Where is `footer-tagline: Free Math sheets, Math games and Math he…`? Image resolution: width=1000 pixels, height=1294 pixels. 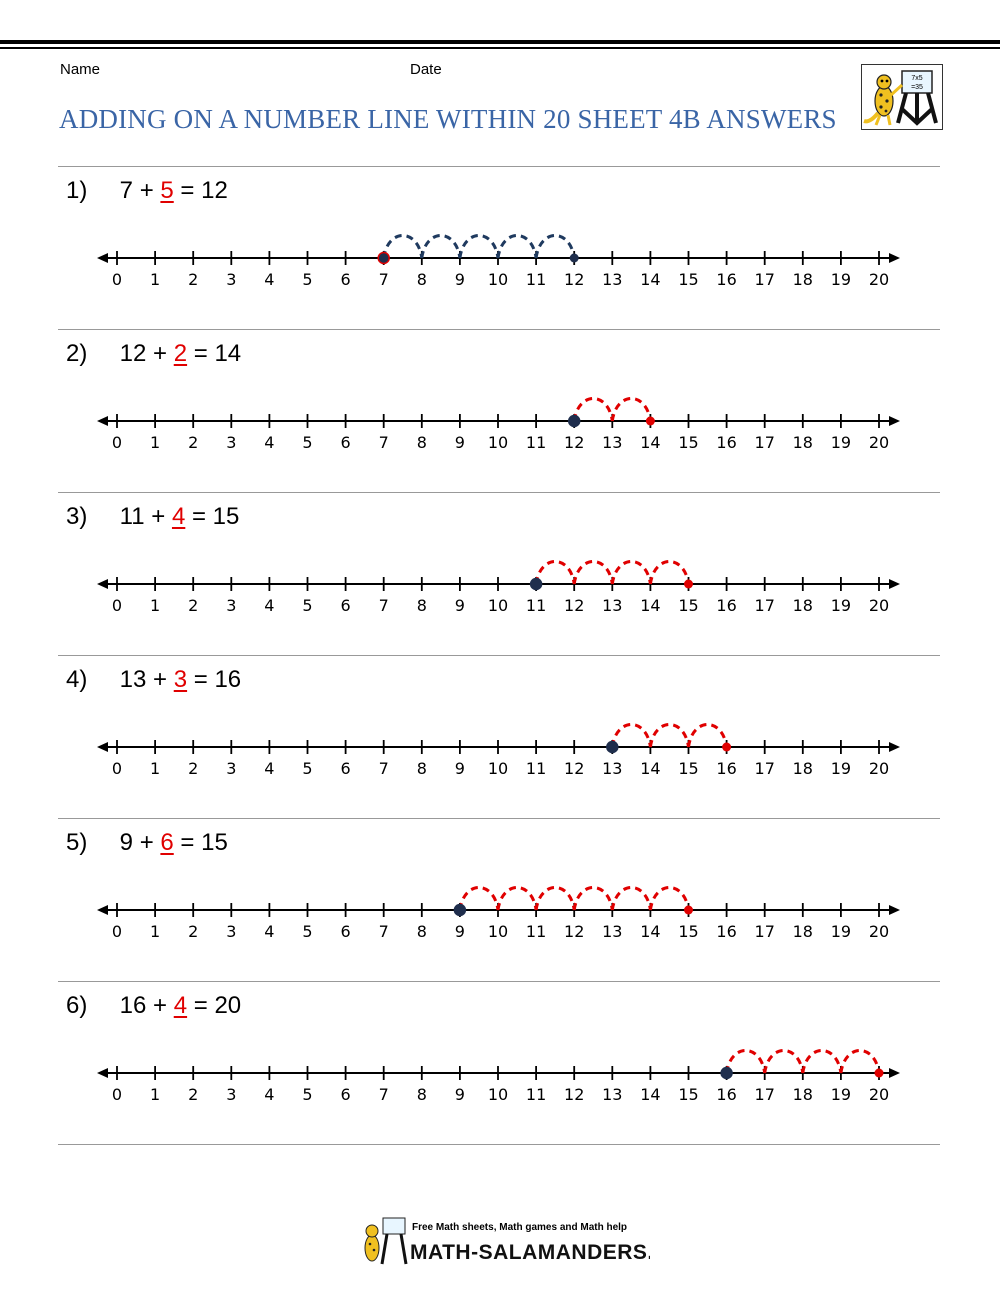
footer-tagline: Free Math sheets, Math games and Math he… is located at coordinates (519, 1227).